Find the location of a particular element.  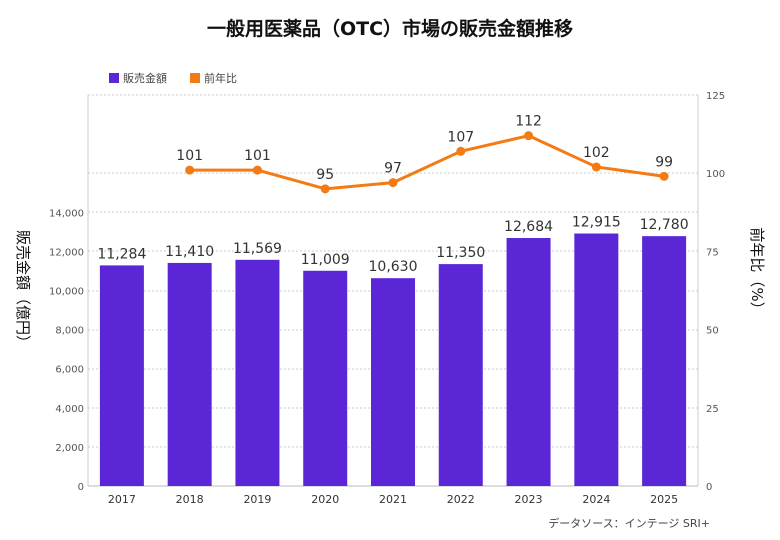

yoy-value-label: 99 is located at coordinates (664, 162).